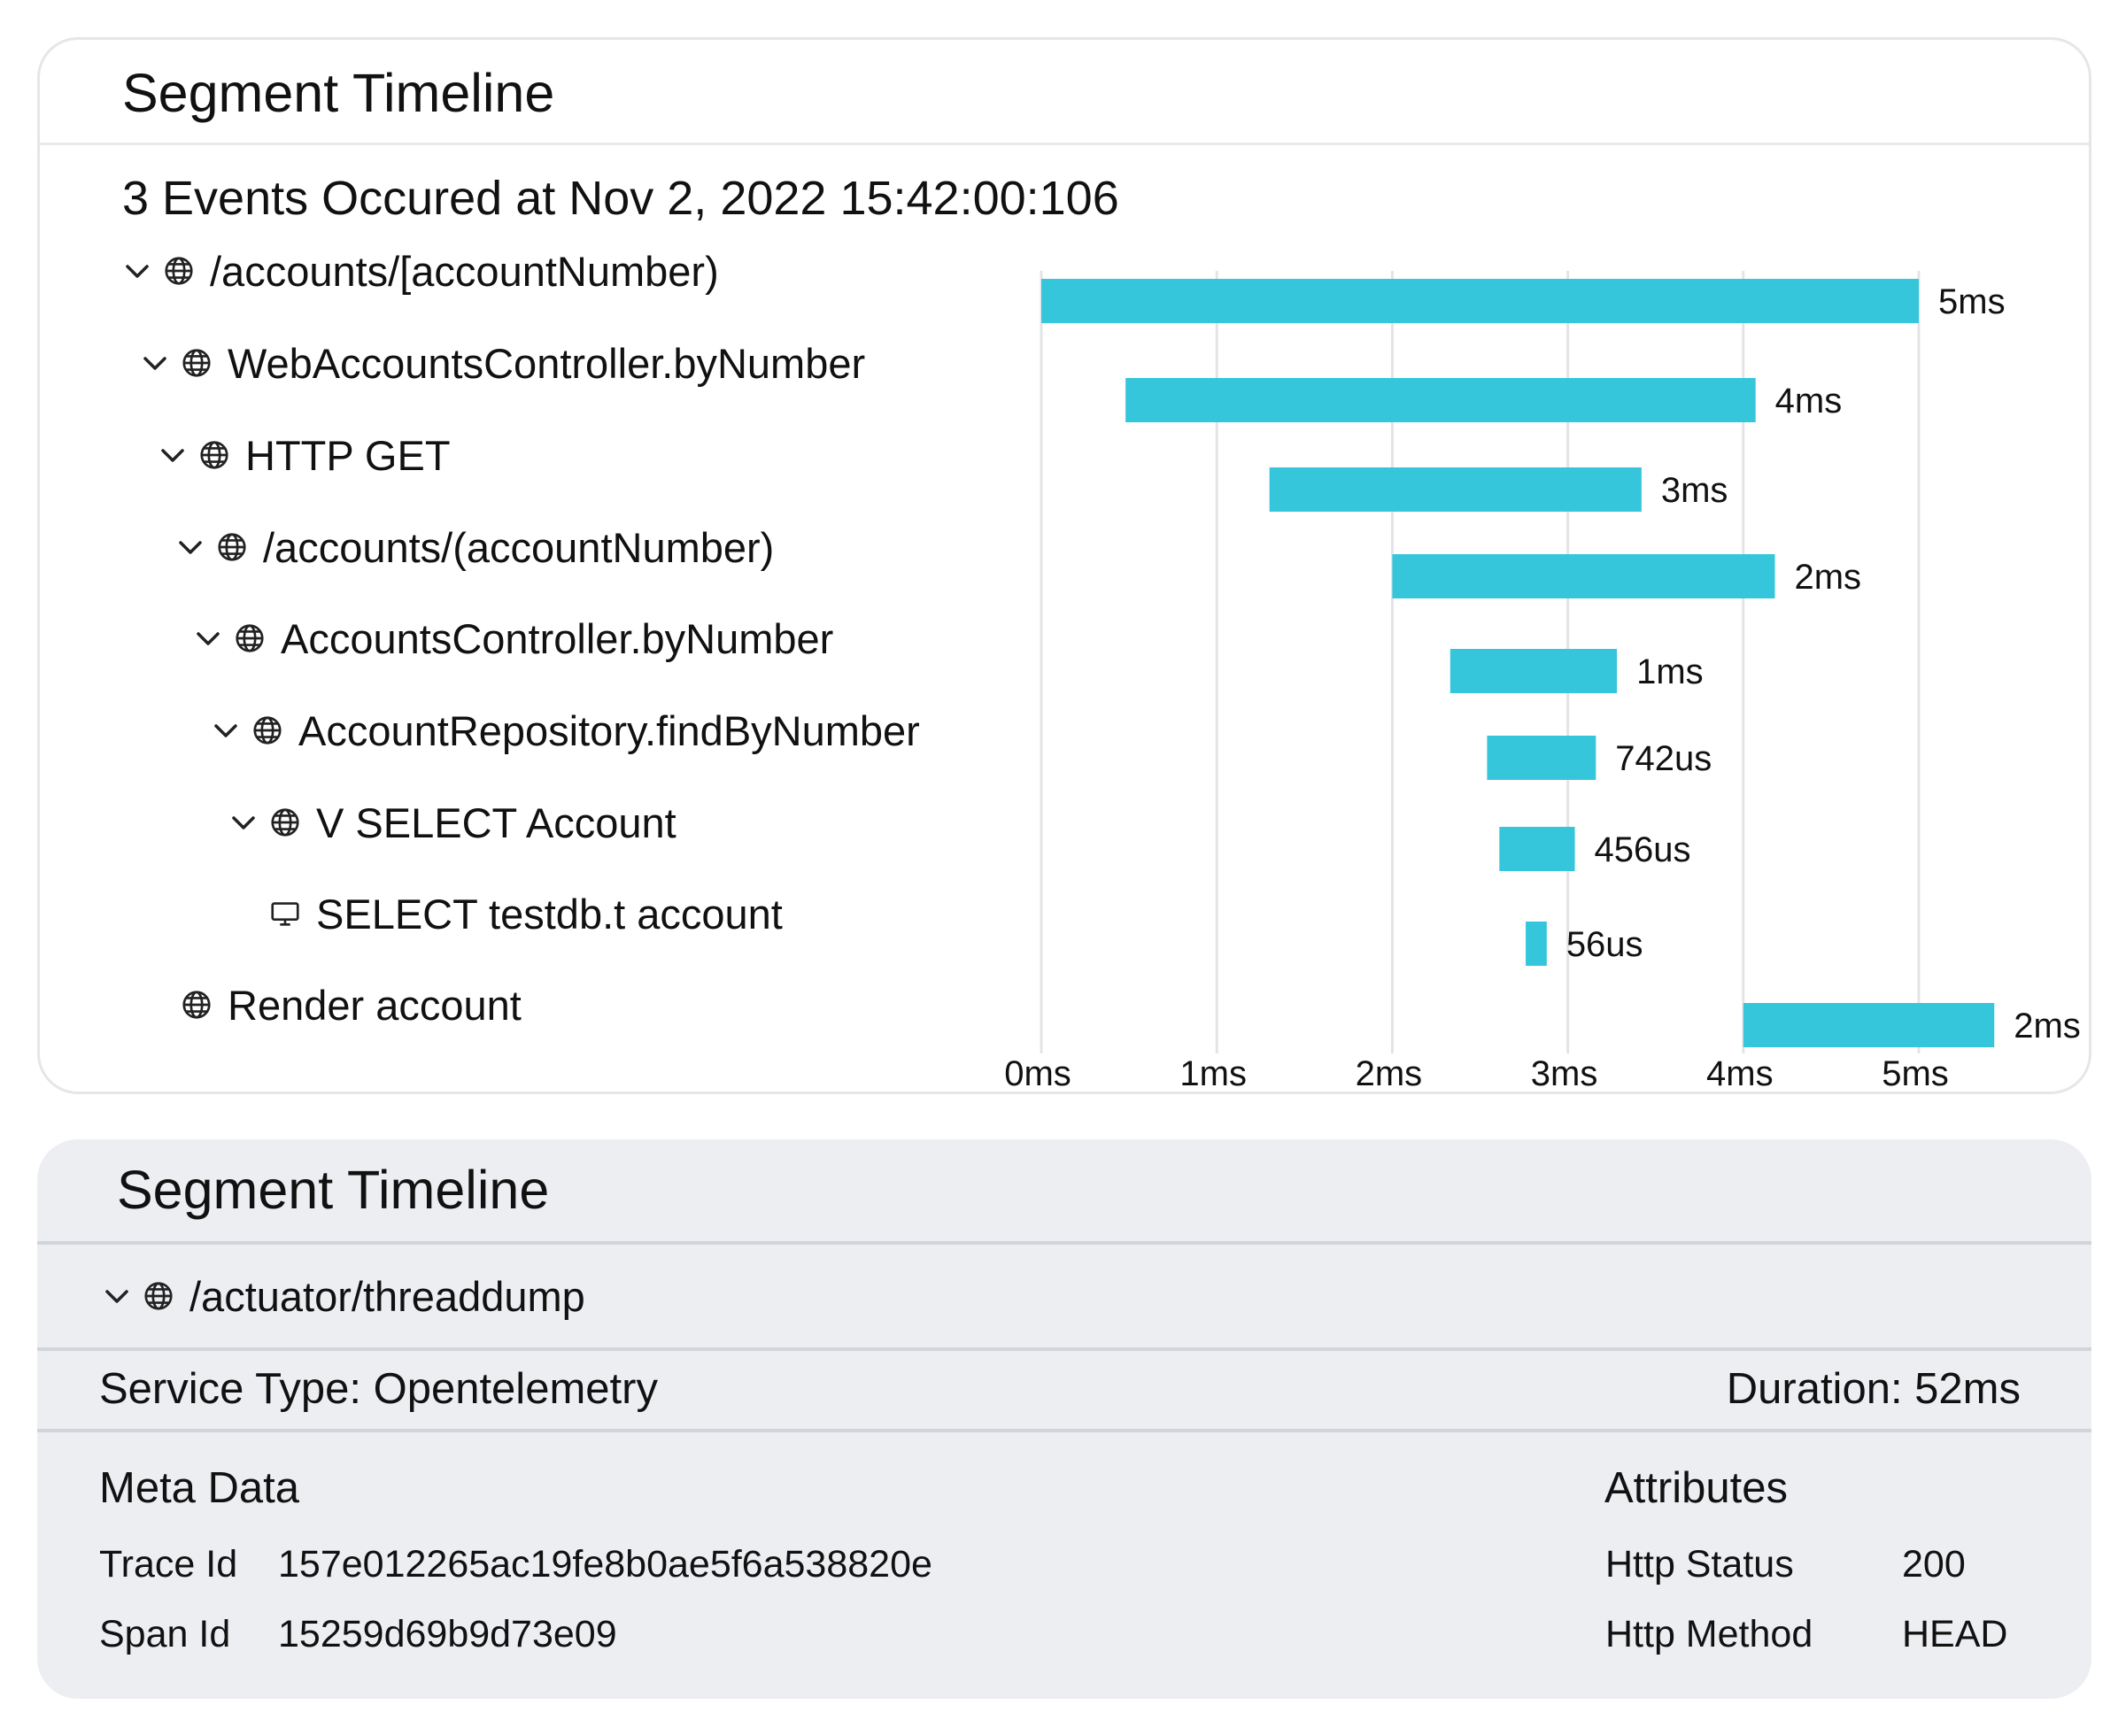 This screenshot has width=2126, height=1736. I want to click on tree-row: WebAccountsController.byNumber, so click(501, 363).